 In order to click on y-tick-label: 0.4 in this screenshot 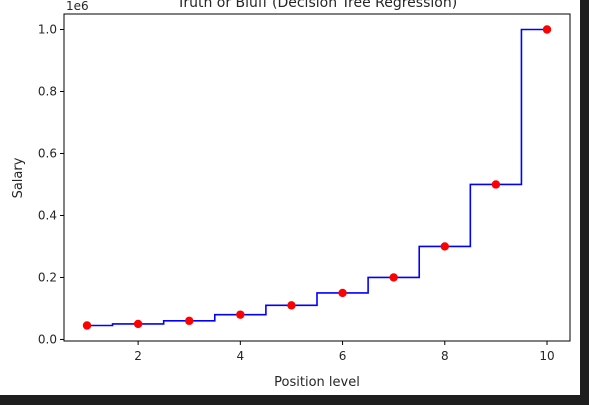, I will do `click(47, 215)`.